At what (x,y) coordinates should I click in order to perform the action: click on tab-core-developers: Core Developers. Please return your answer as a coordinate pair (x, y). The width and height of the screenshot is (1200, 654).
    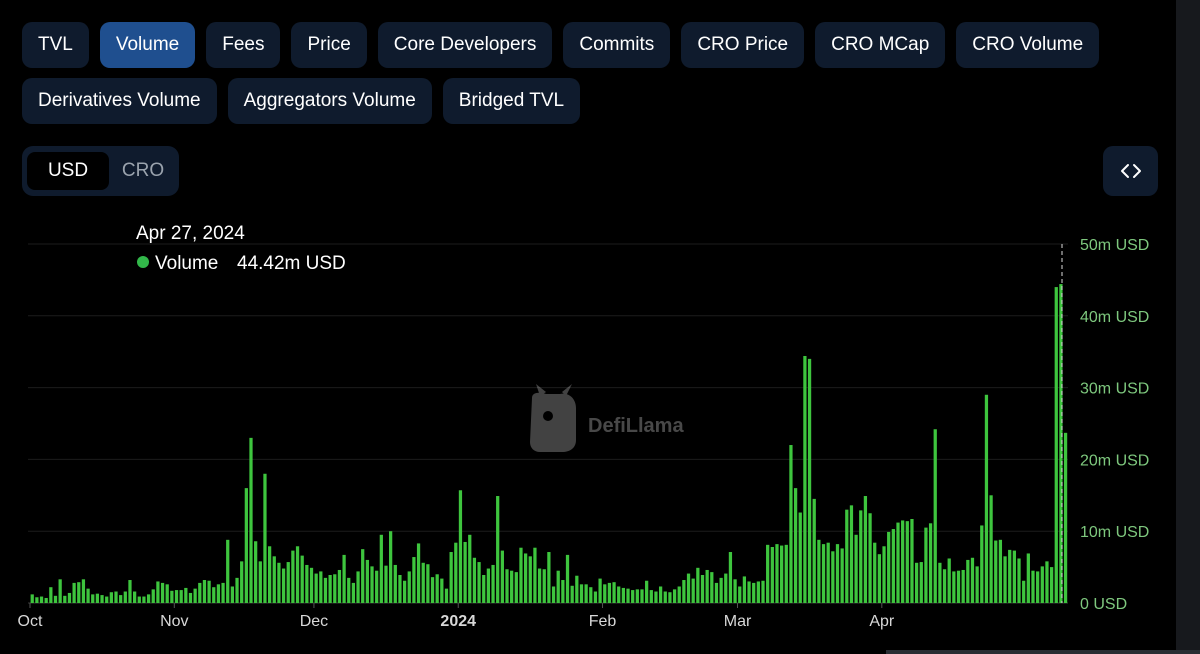
    Looking at the image, I should click on (465, 45).